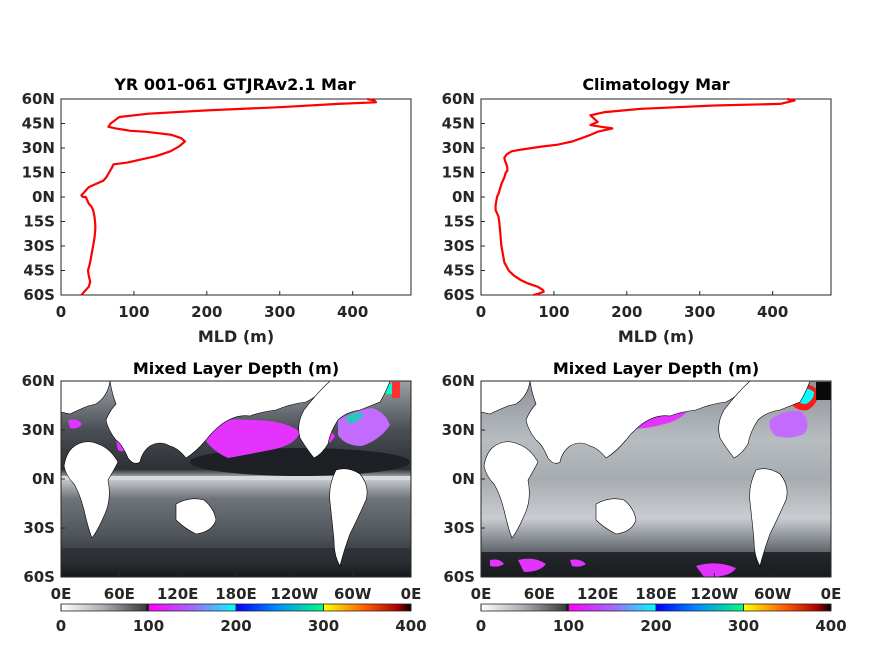  Describe the element at coordinates (459, 295) in the screenshot. I see `ytick-label: 60S` at that location.